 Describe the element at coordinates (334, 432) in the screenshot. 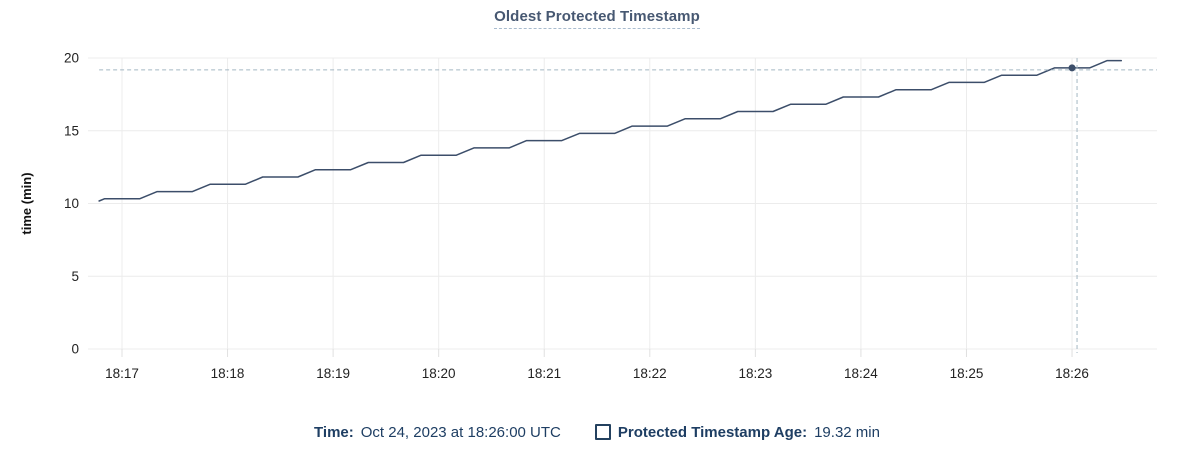

I see `legend-time-label: Time:` at that location.